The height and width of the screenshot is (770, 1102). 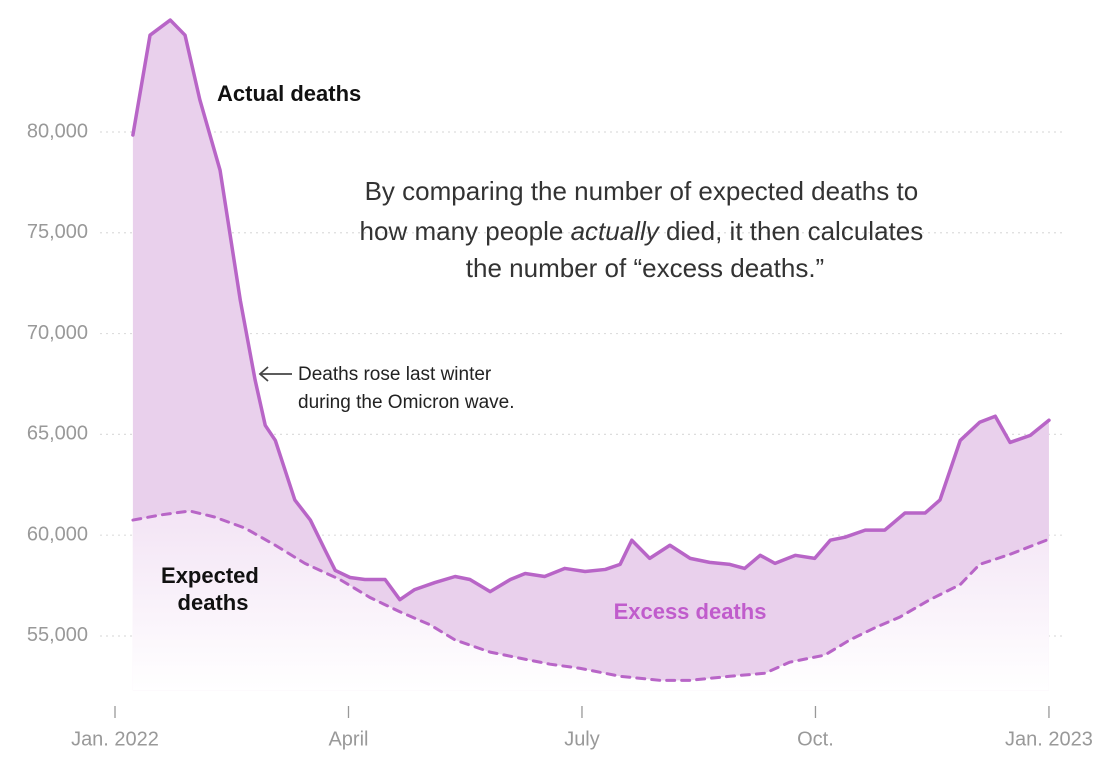 I want to click on y-tick-label: 55,000, so click(x=57, y=635).